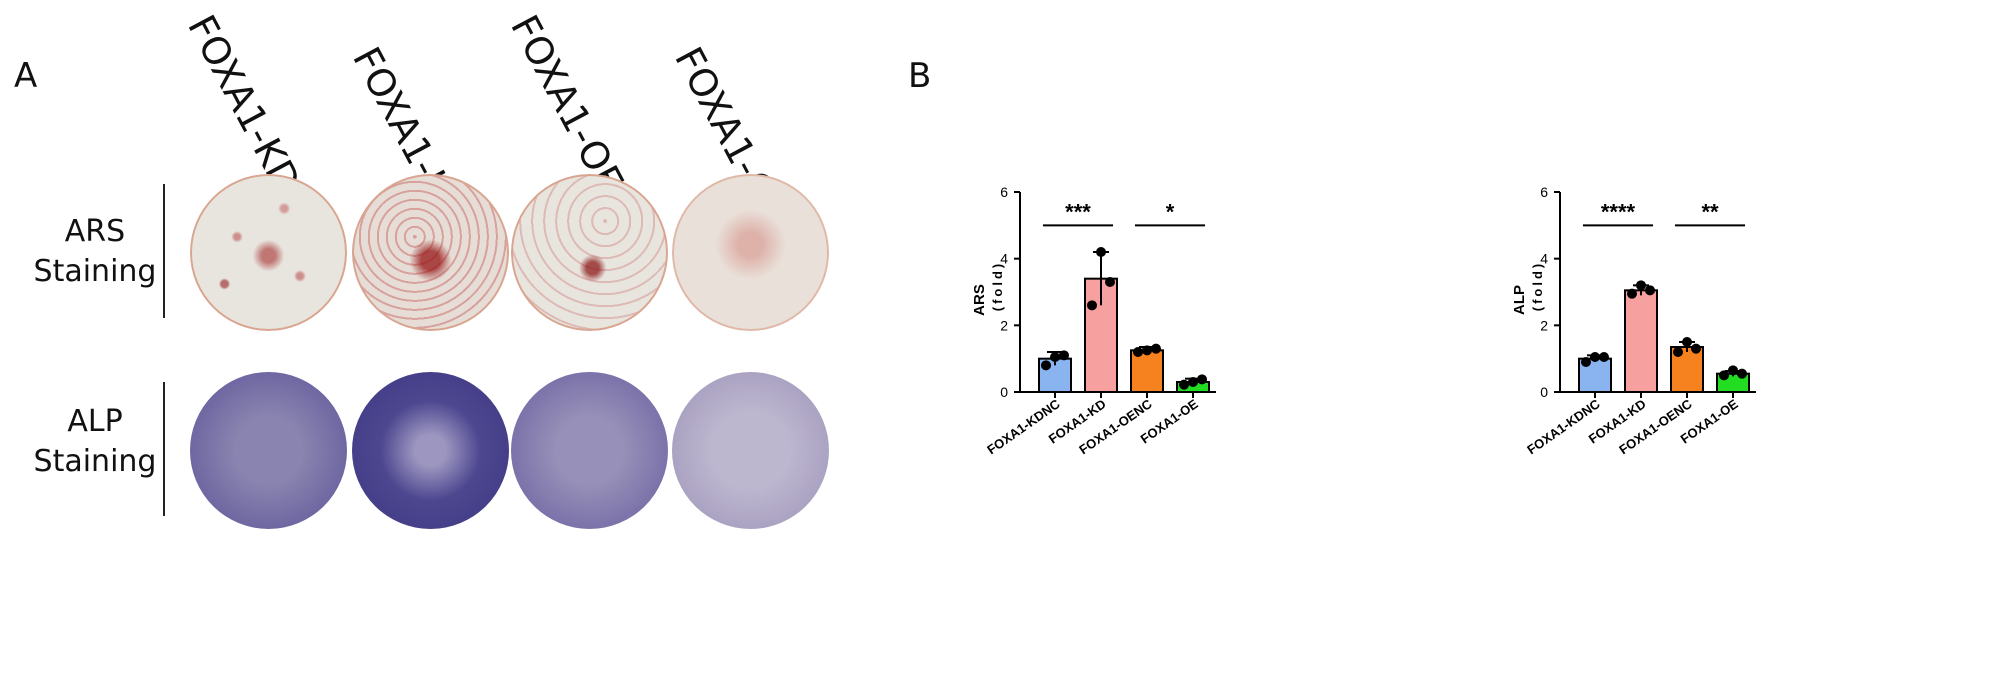  Describe the element at coordinates (164, 251) in the screenshot. I see `row-divider-ars` at that location.